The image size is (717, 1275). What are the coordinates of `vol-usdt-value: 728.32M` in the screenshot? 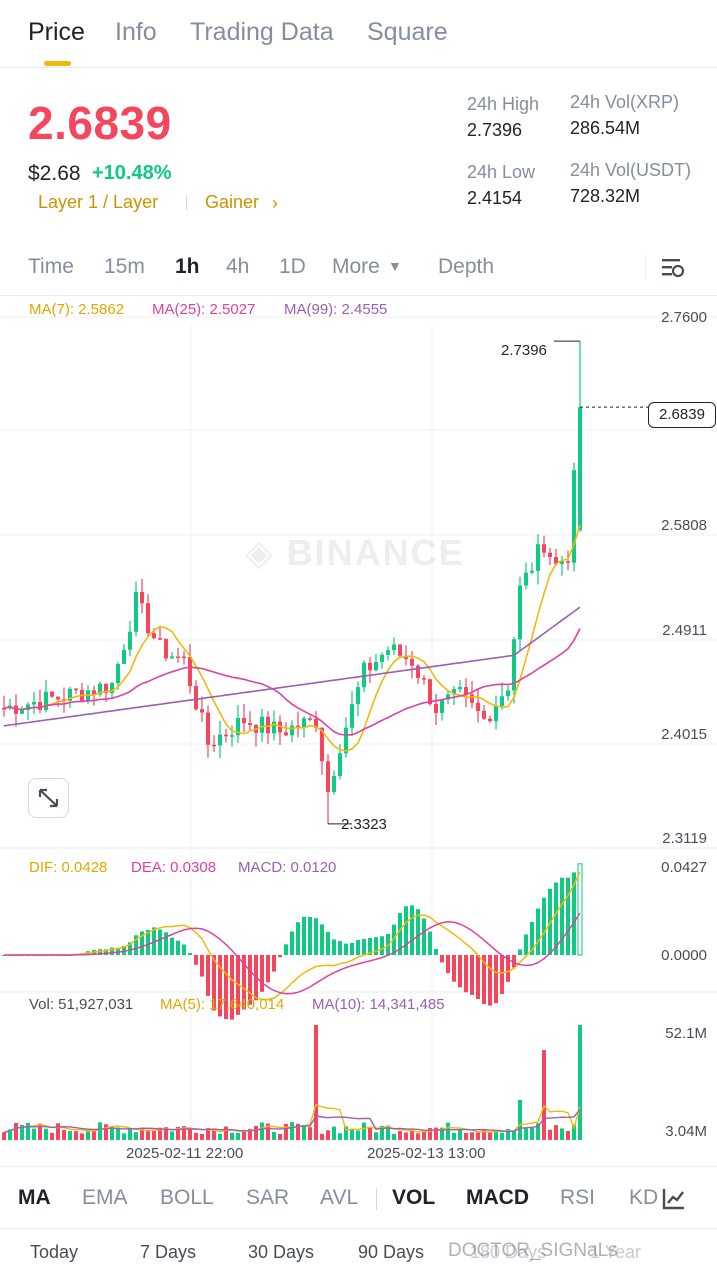 It's located at (605, 196).